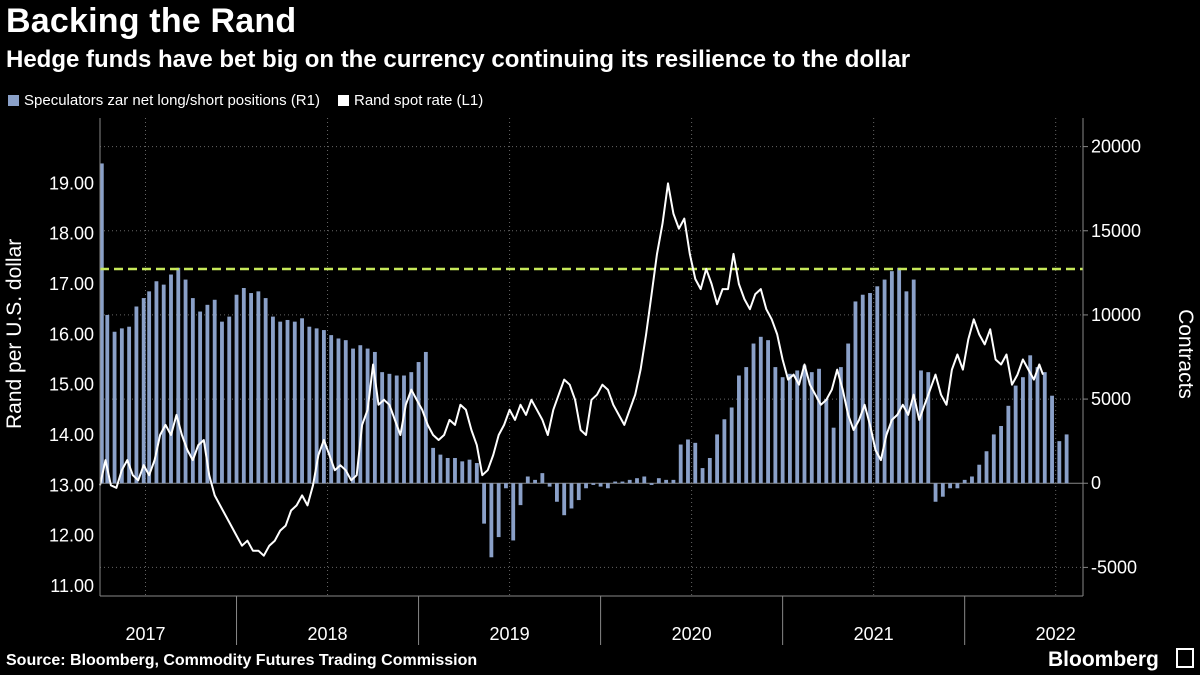  Describe the element at coordinates (1111, 399) in the screenshot. I see `right-tick-label: 5000` at that location.